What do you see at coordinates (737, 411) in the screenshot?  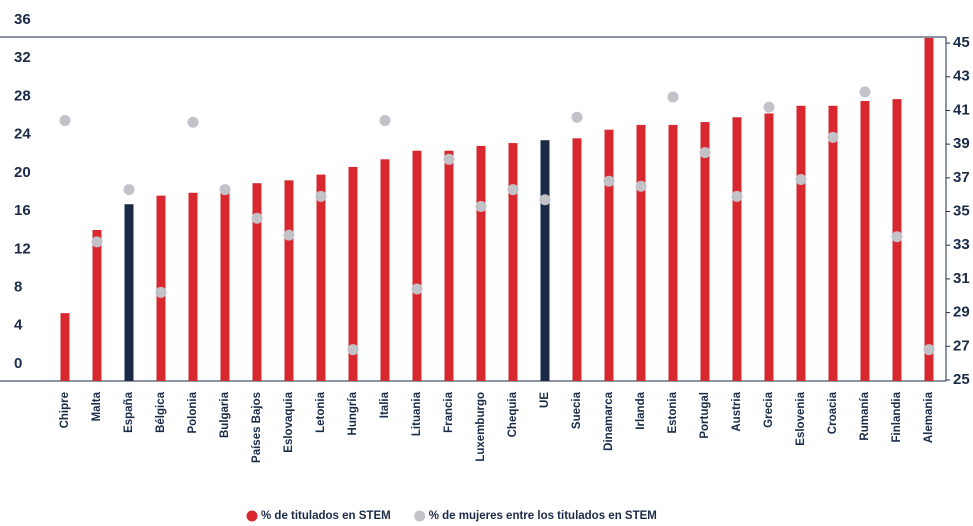 I see `x-tick-label: Austria` at bounding box center [737, 411].